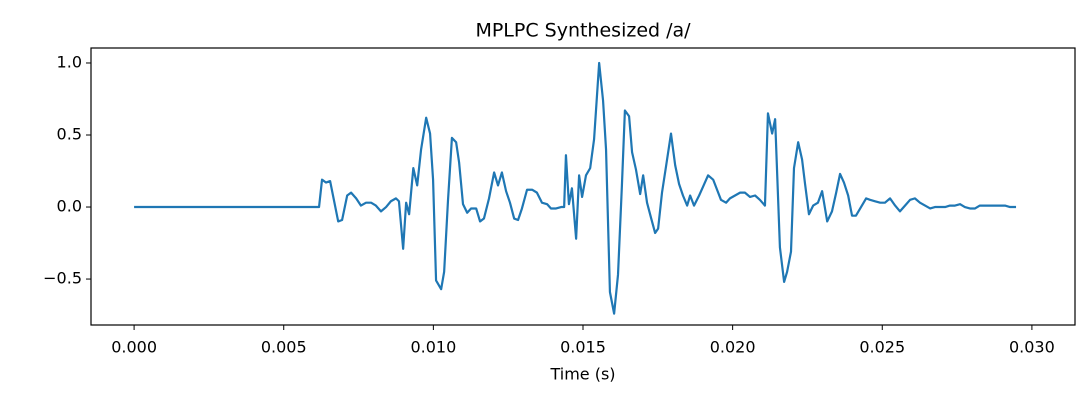 This screenshot has width=1080, height=405. What do you see at coordinates (882, 347) in the screenshot?
I see `x-tick-label: 0.025` at bounding box center [882, 347].